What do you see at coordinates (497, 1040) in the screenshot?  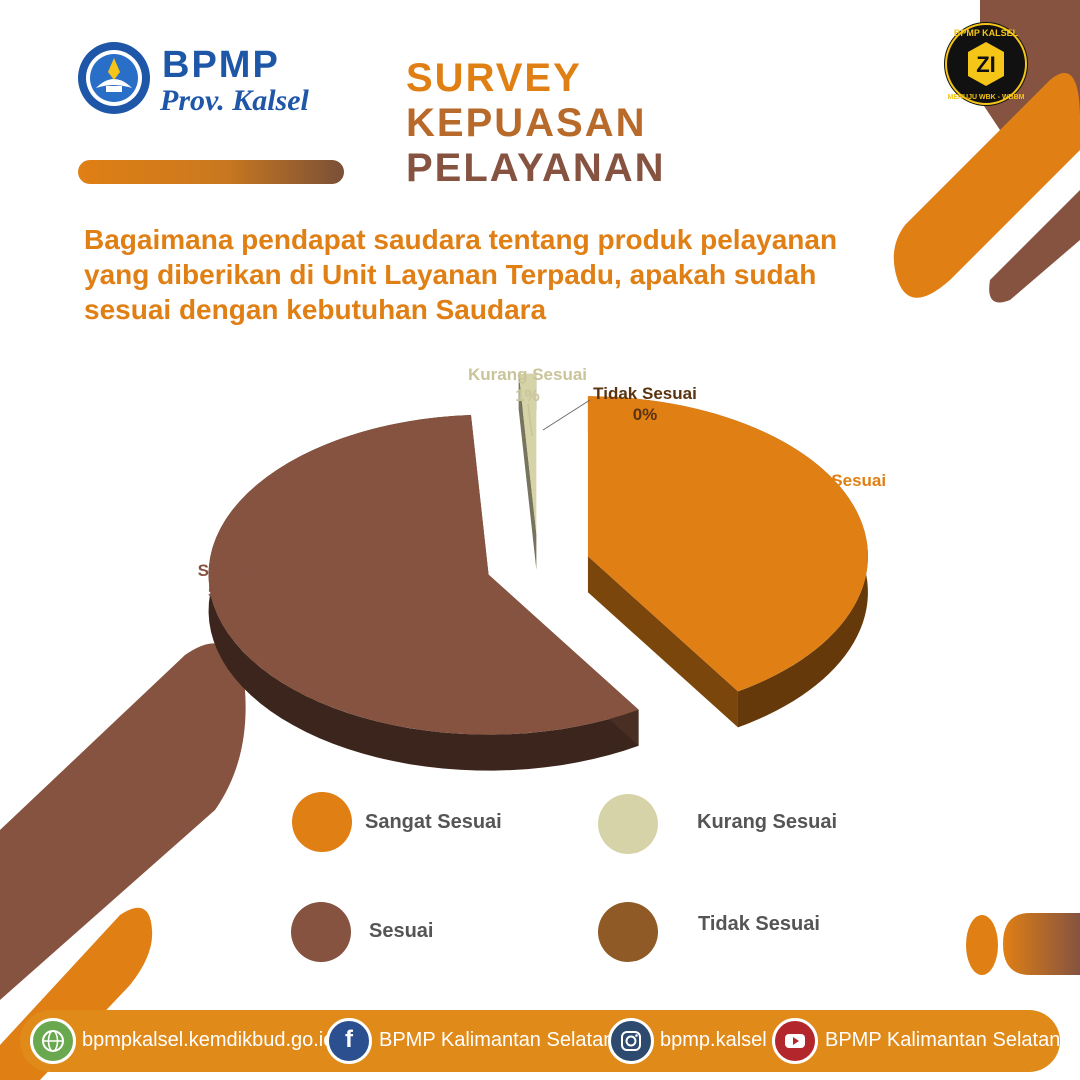 I see `footer-facebook-link: BPMP Kalimantan Selatan` at bounding box center [497, 1040].